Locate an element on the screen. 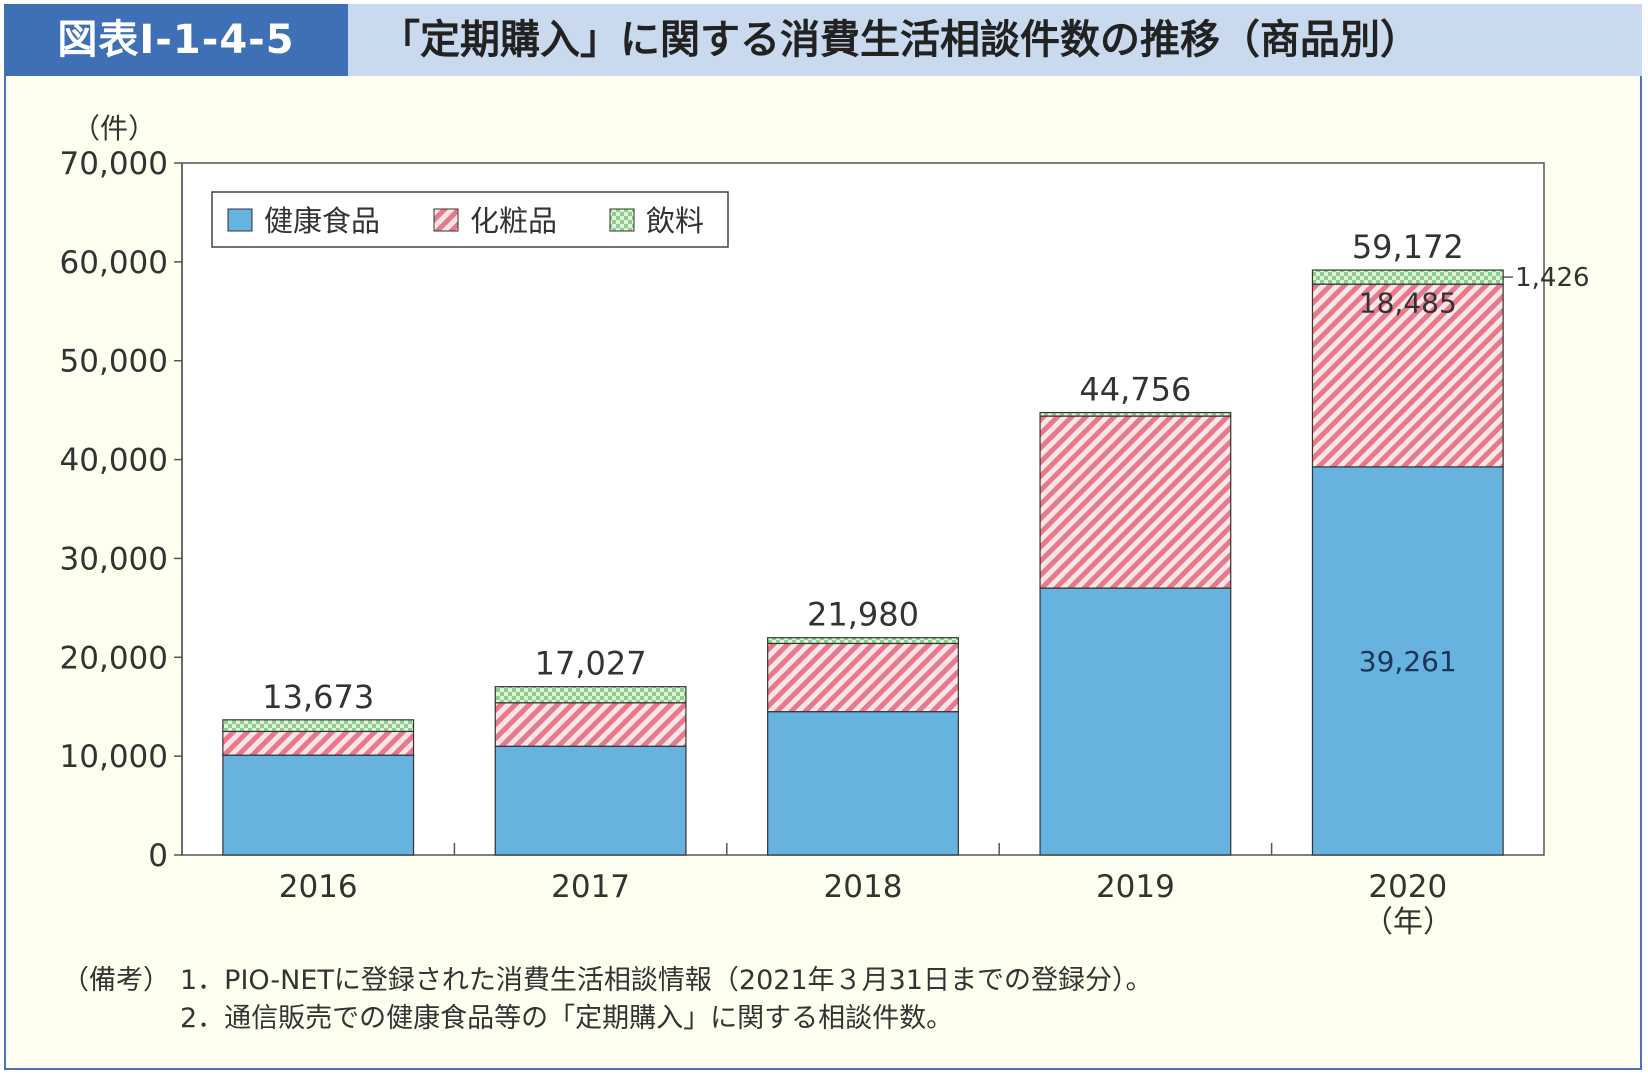 The image size is (1648, 1077). legend-label-health-food: 健康食品 is located at coordinates (322, 221).